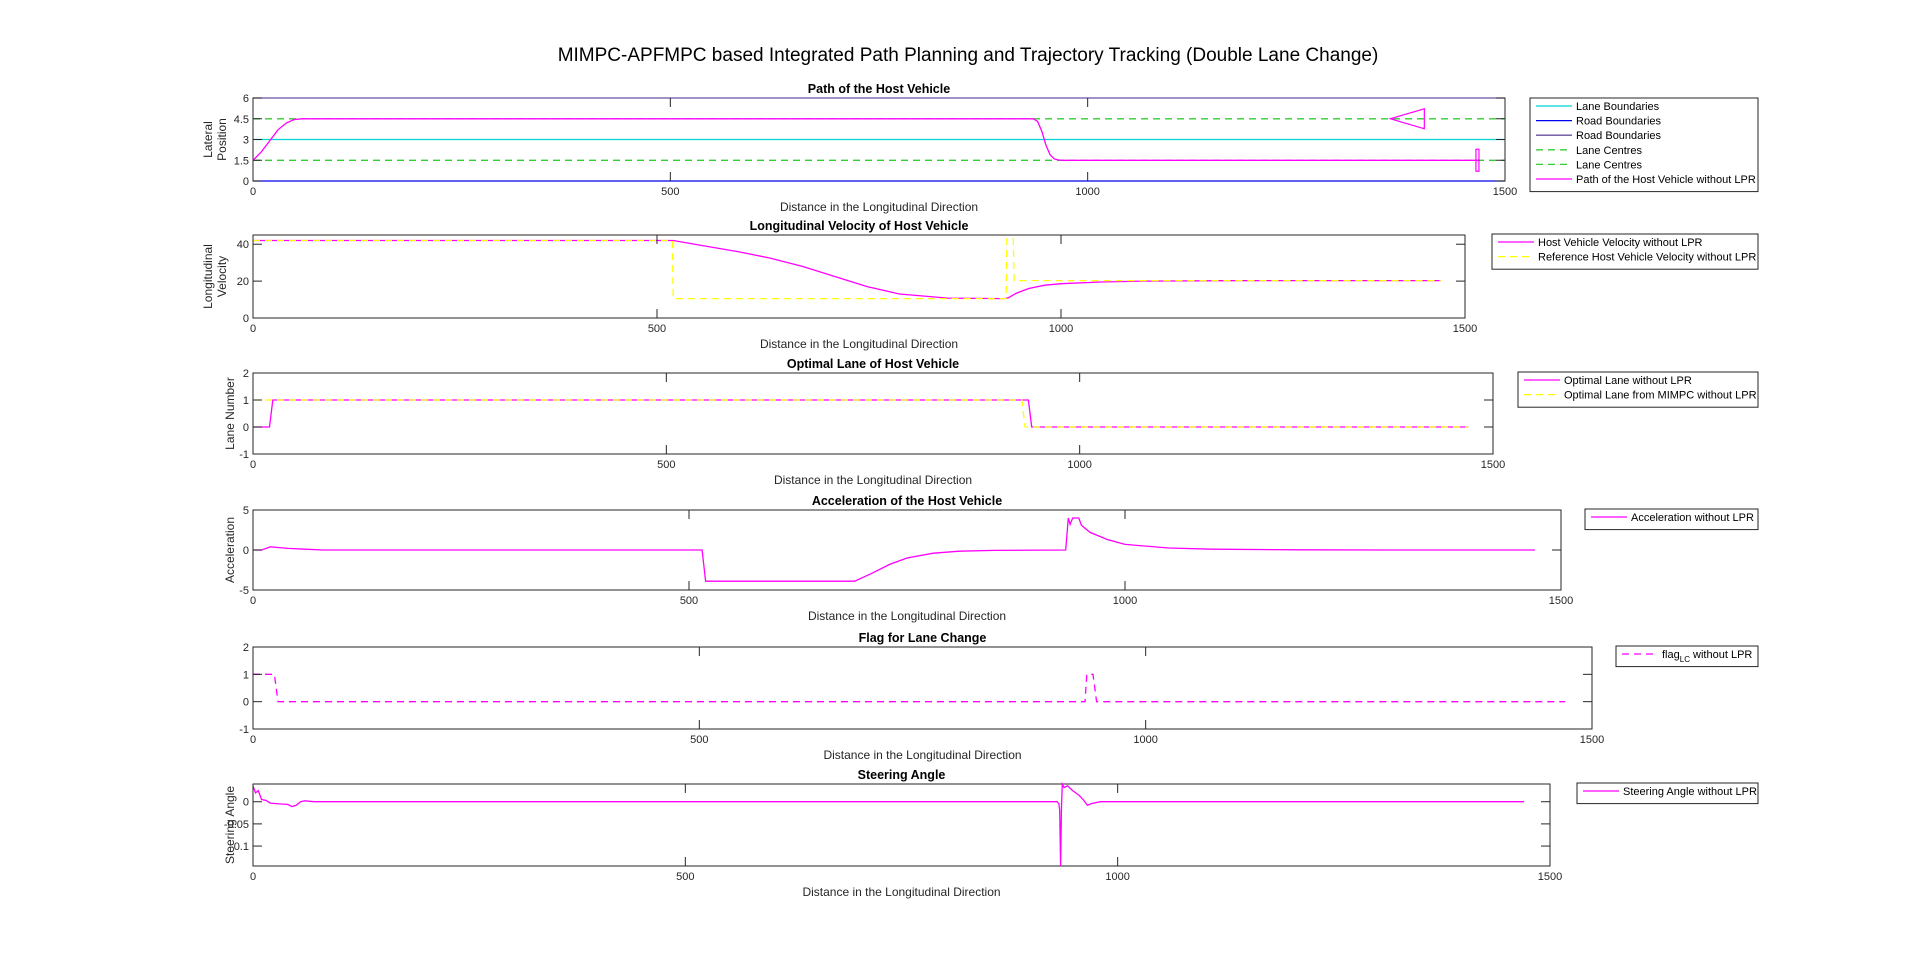  I want to click on subplot-title: Path of the Host Vehicle, so click(879, 89).